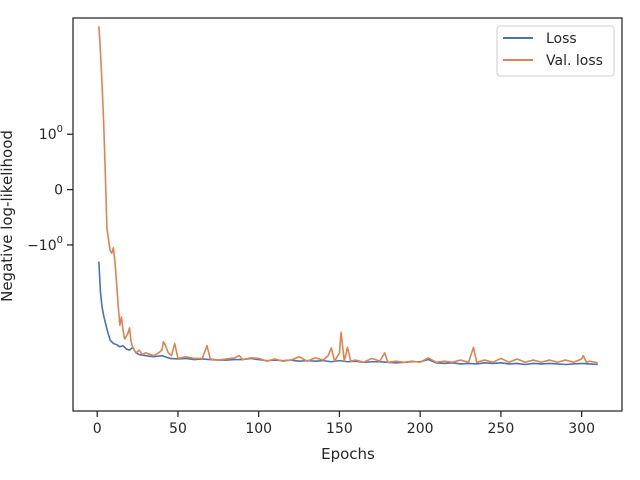 This screenshot has width=640, height=480. What do you see at coordinates (555, 51) in the screenshot?
I see `legend: Loss Val. loss` at bounding box center [555, 51].